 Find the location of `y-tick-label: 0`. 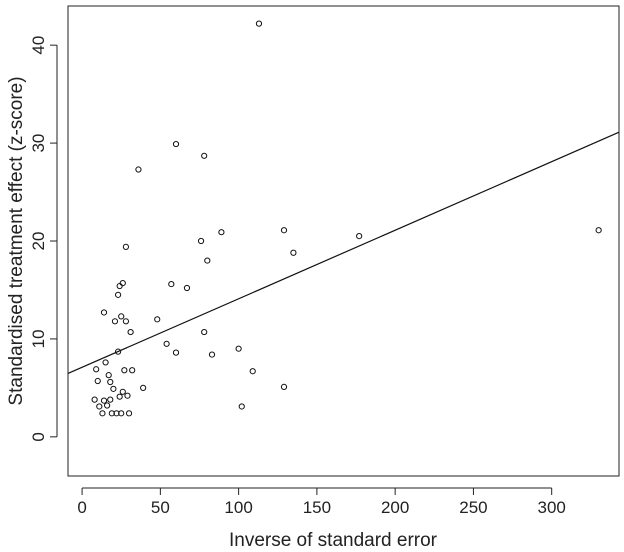

y-tick-label: 0 is located at coordinates (38, 436).